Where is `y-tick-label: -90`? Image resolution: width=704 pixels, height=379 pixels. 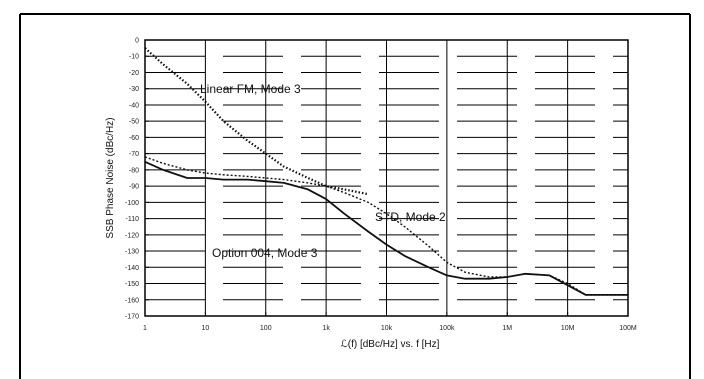
y-tick-label: -90 is located at coordinates (134, 187).